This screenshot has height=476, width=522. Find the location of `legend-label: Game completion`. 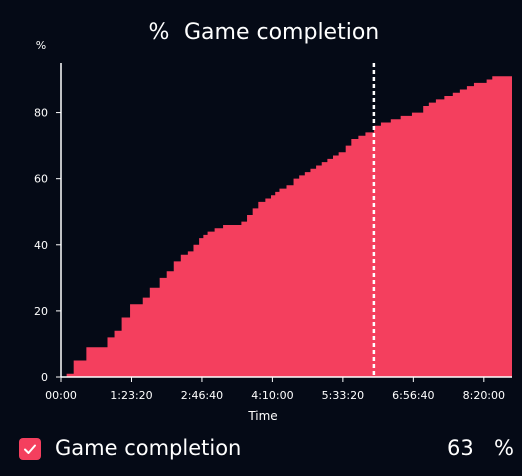

legend-label: Game completion is located at coordinates (148, 448).